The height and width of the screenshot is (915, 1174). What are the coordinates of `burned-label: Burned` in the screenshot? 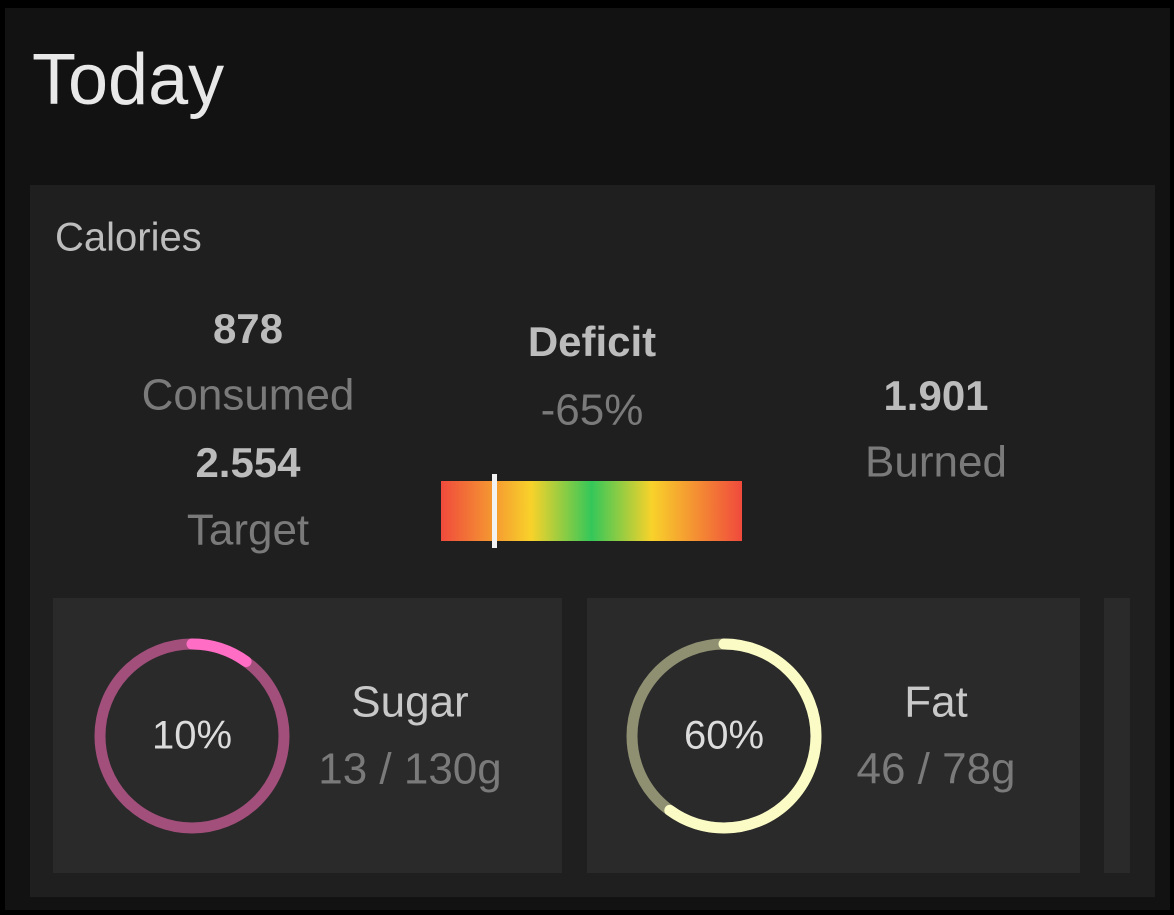 It's located at (936, 462).